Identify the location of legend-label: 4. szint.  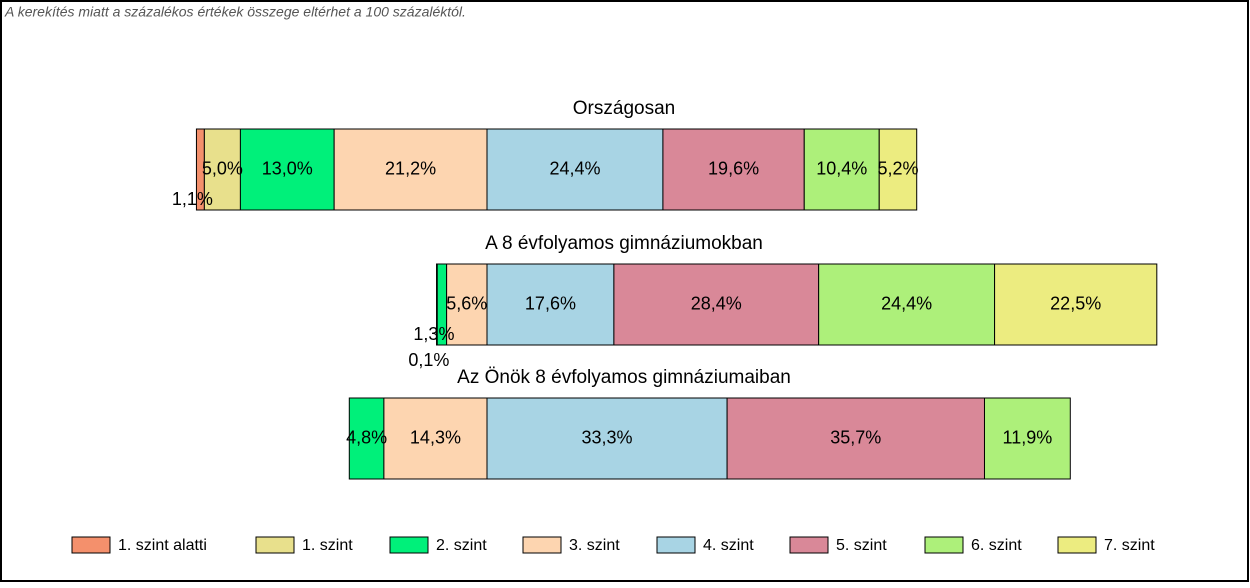
(728, 545).